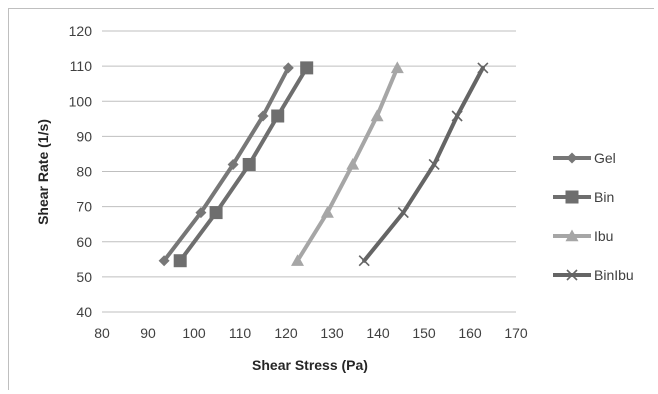 The image size is (658, 394). What do you see at coordinates (583, 197) in the screenshot?
I see `legend-item-bin: Bin` at bounding box center [583, 197].